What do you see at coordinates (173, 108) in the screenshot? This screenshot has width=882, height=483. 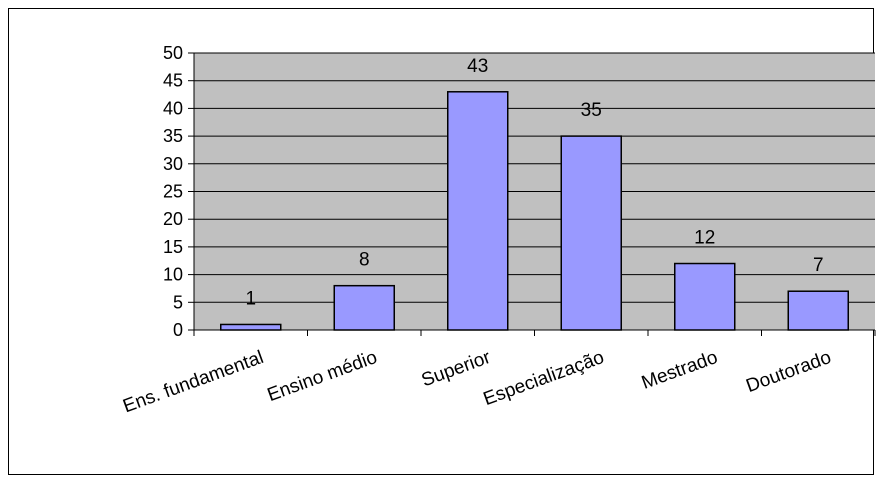 I see `y-tick-label: 40` at bounding box center [173, 108].